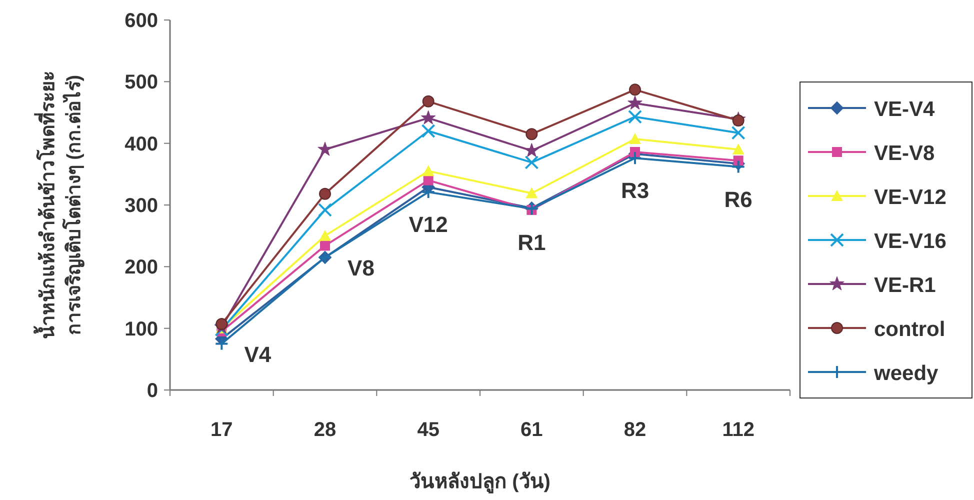 The height and width of the screenshot is (500, 974). I want to click on x-tick-label: 112, so click(738, 430).